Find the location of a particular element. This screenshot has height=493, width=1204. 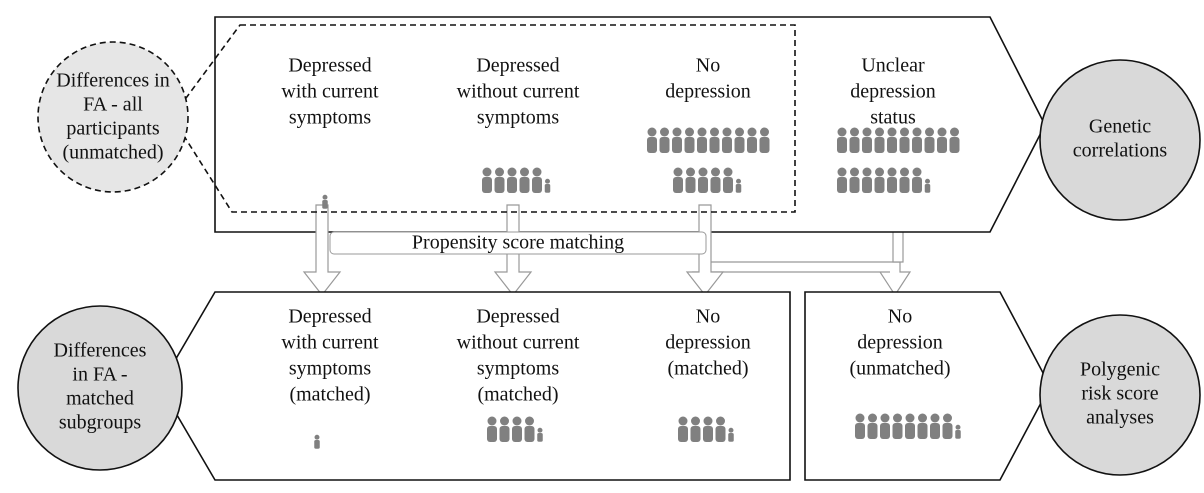

group-label: with current is located at coordinates (330, 343).